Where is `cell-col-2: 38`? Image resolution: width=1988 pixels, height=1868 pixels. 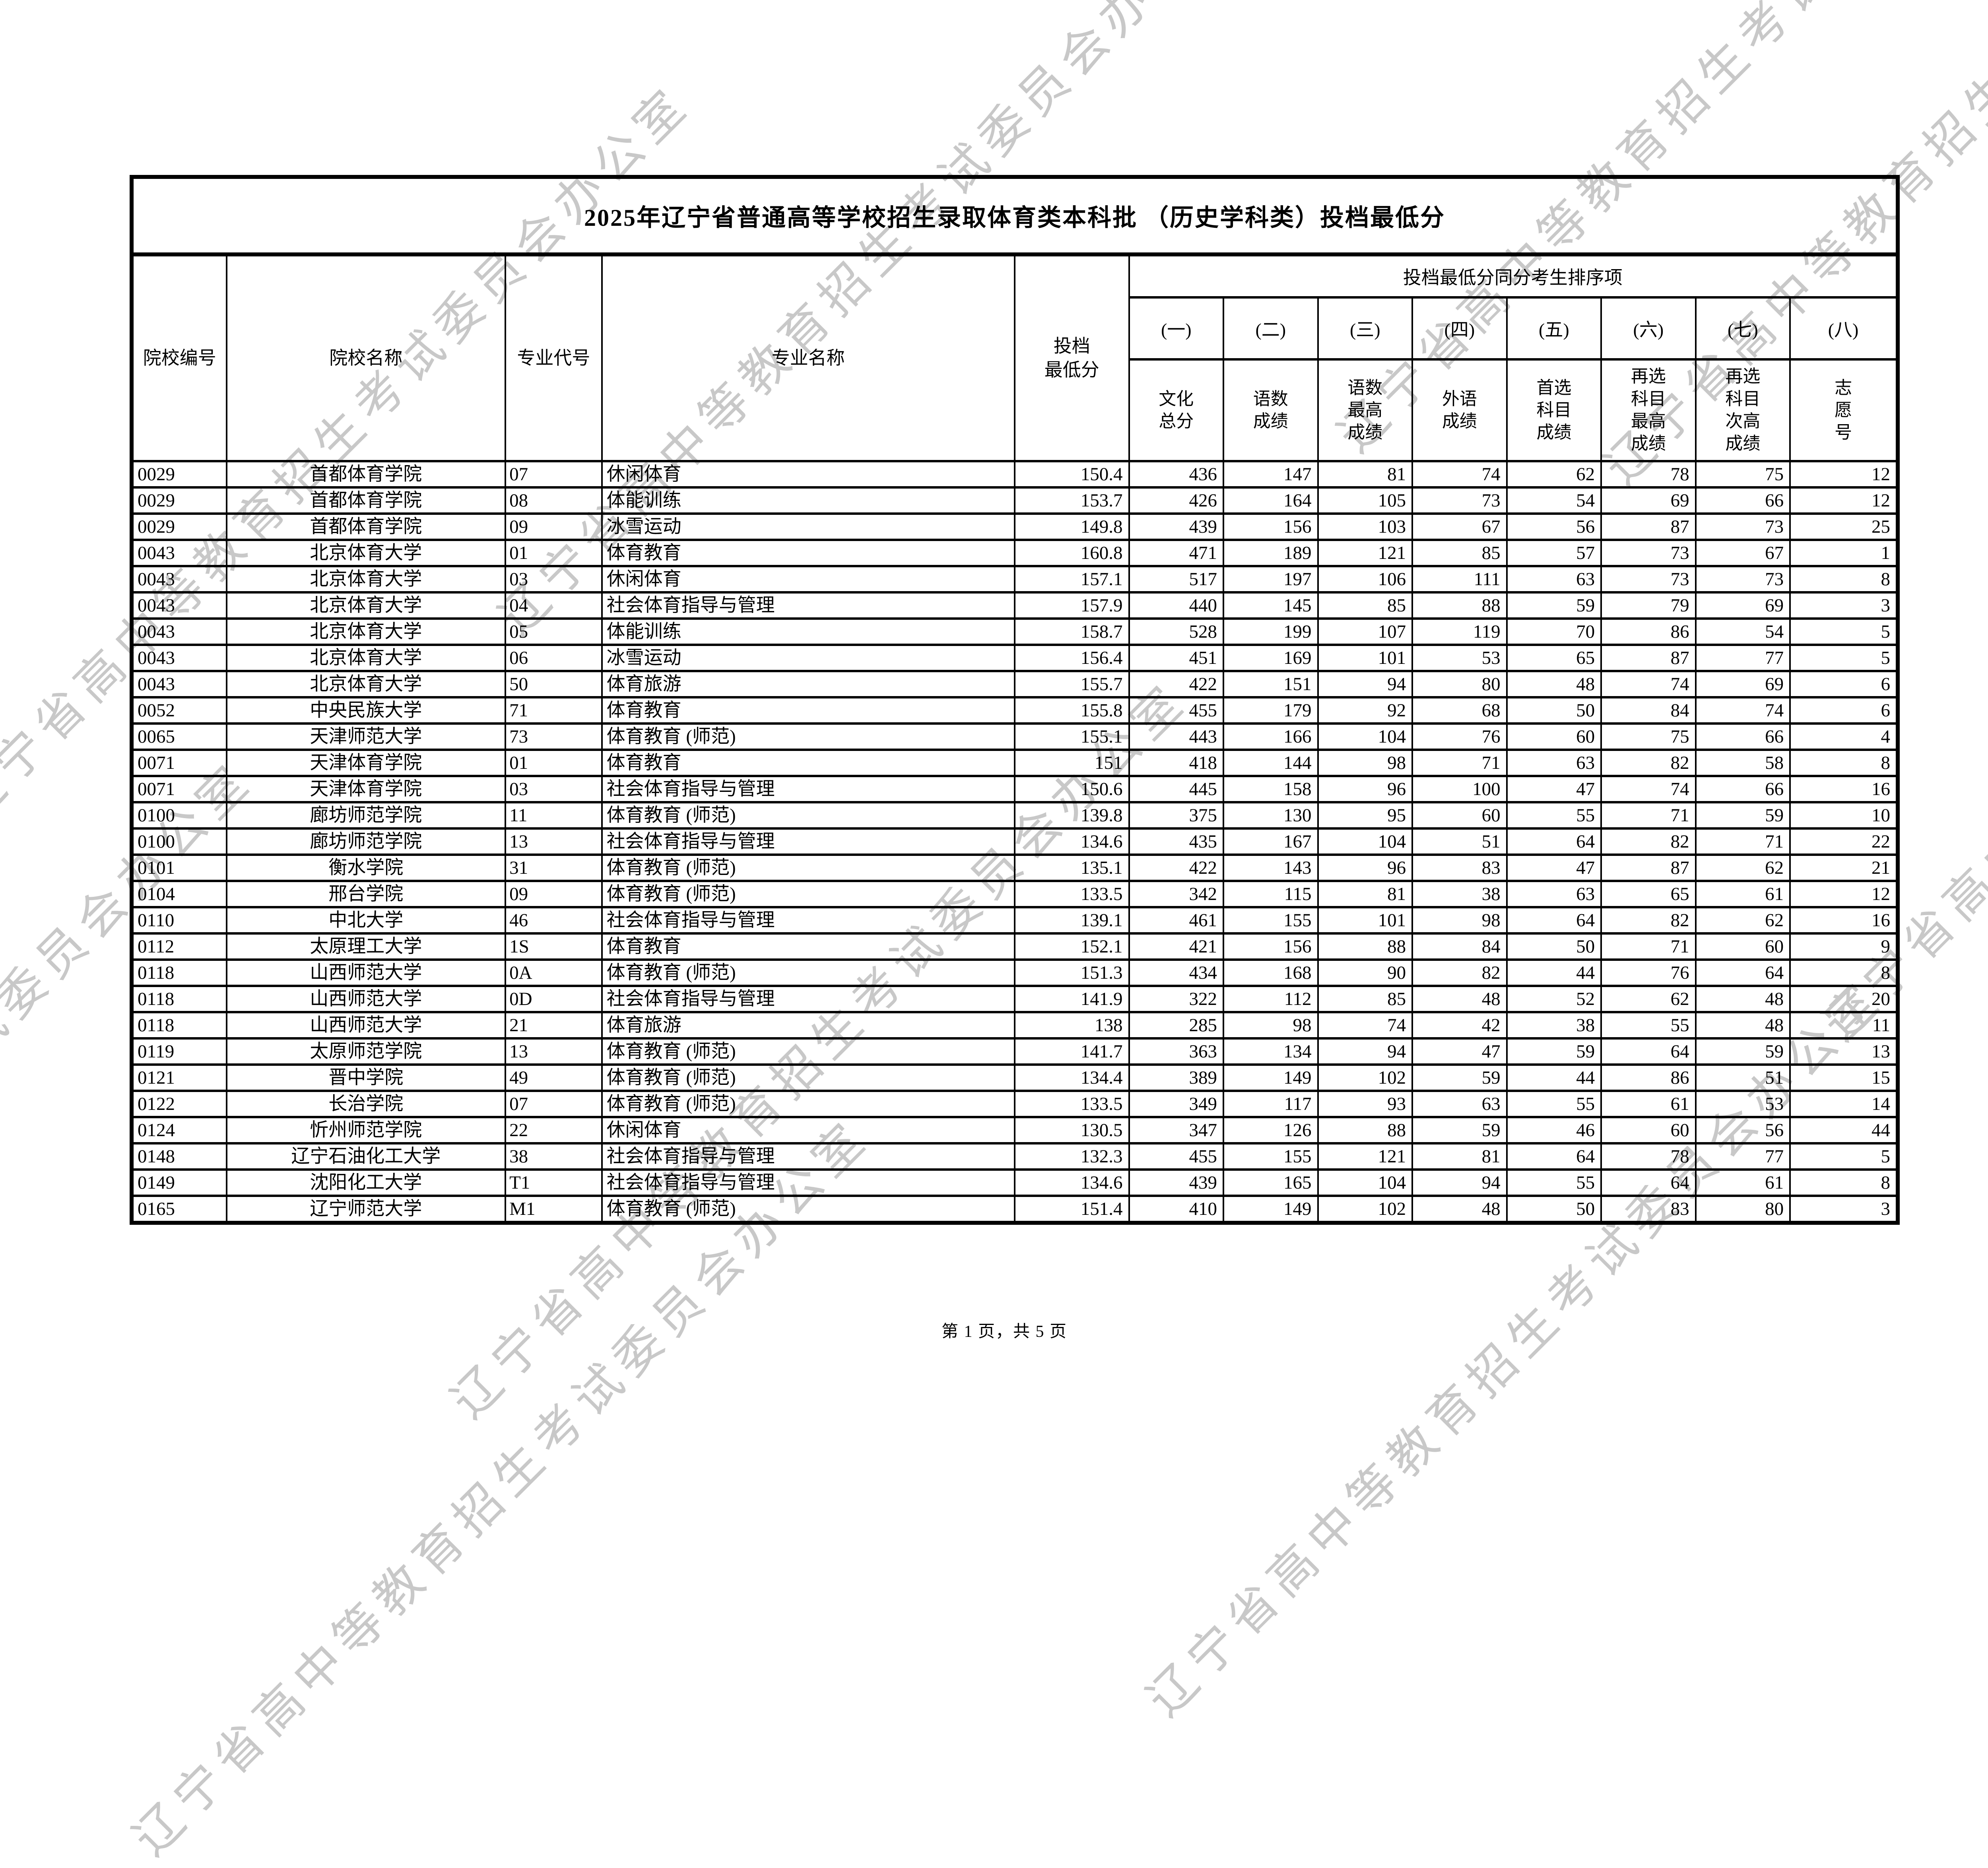
cell-col-2: 38 is located at coordinates (554, 1156).